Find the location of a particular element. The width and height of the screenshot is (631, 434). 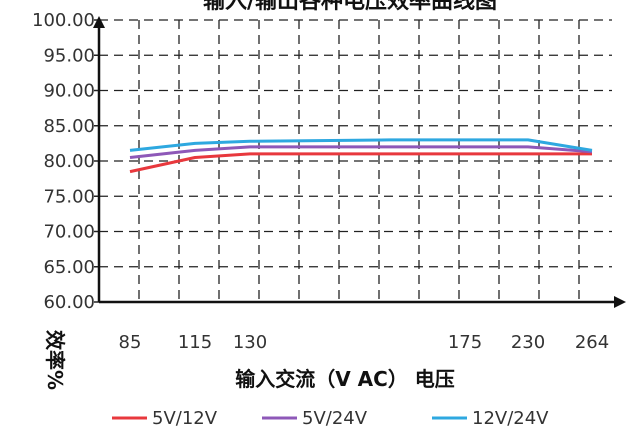

x-tick-label: 85 is located at coordinates (130, 342).